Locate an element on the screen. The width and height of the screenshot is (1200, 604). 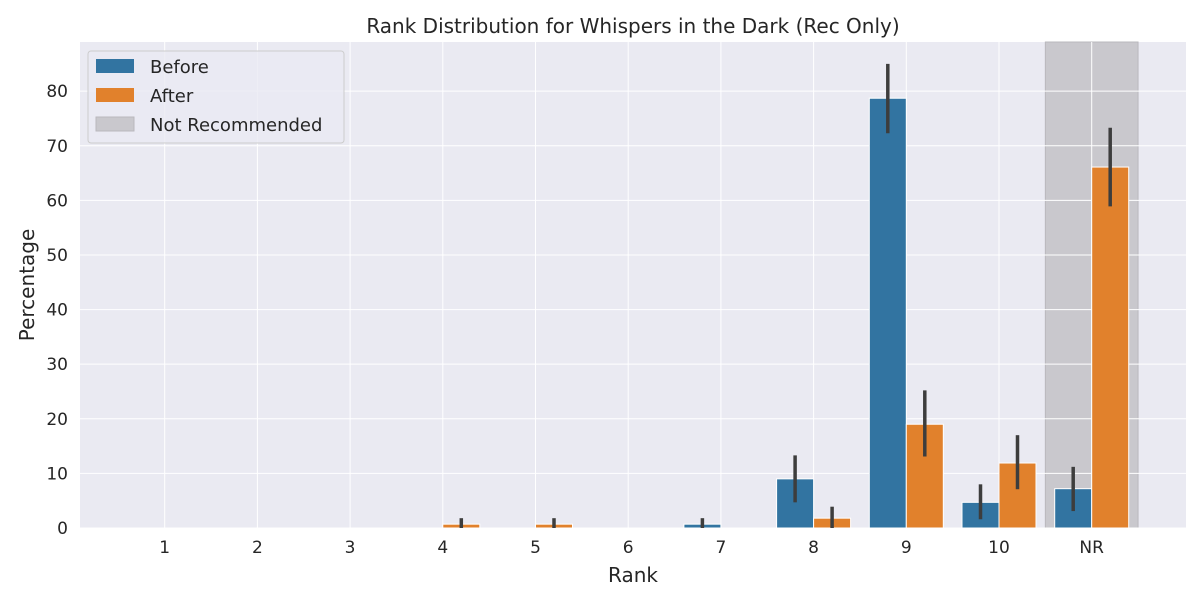
x-tick-label: 5 is located at coordinates (535, 548).